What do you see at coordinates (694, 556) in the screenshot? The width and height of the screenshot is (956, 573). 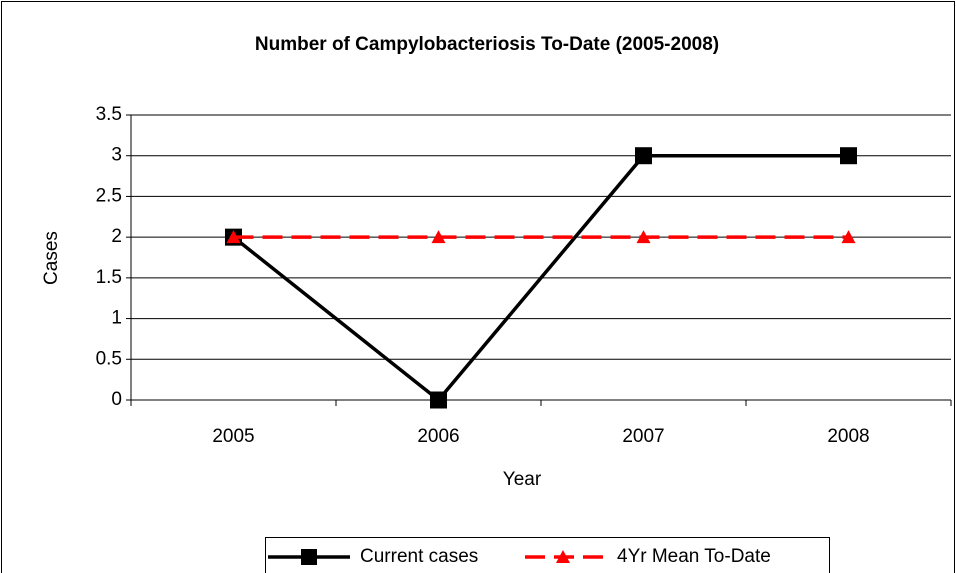 I see `legend-label: 4Yr Mean To-Date` at bounding box center [694, 556].